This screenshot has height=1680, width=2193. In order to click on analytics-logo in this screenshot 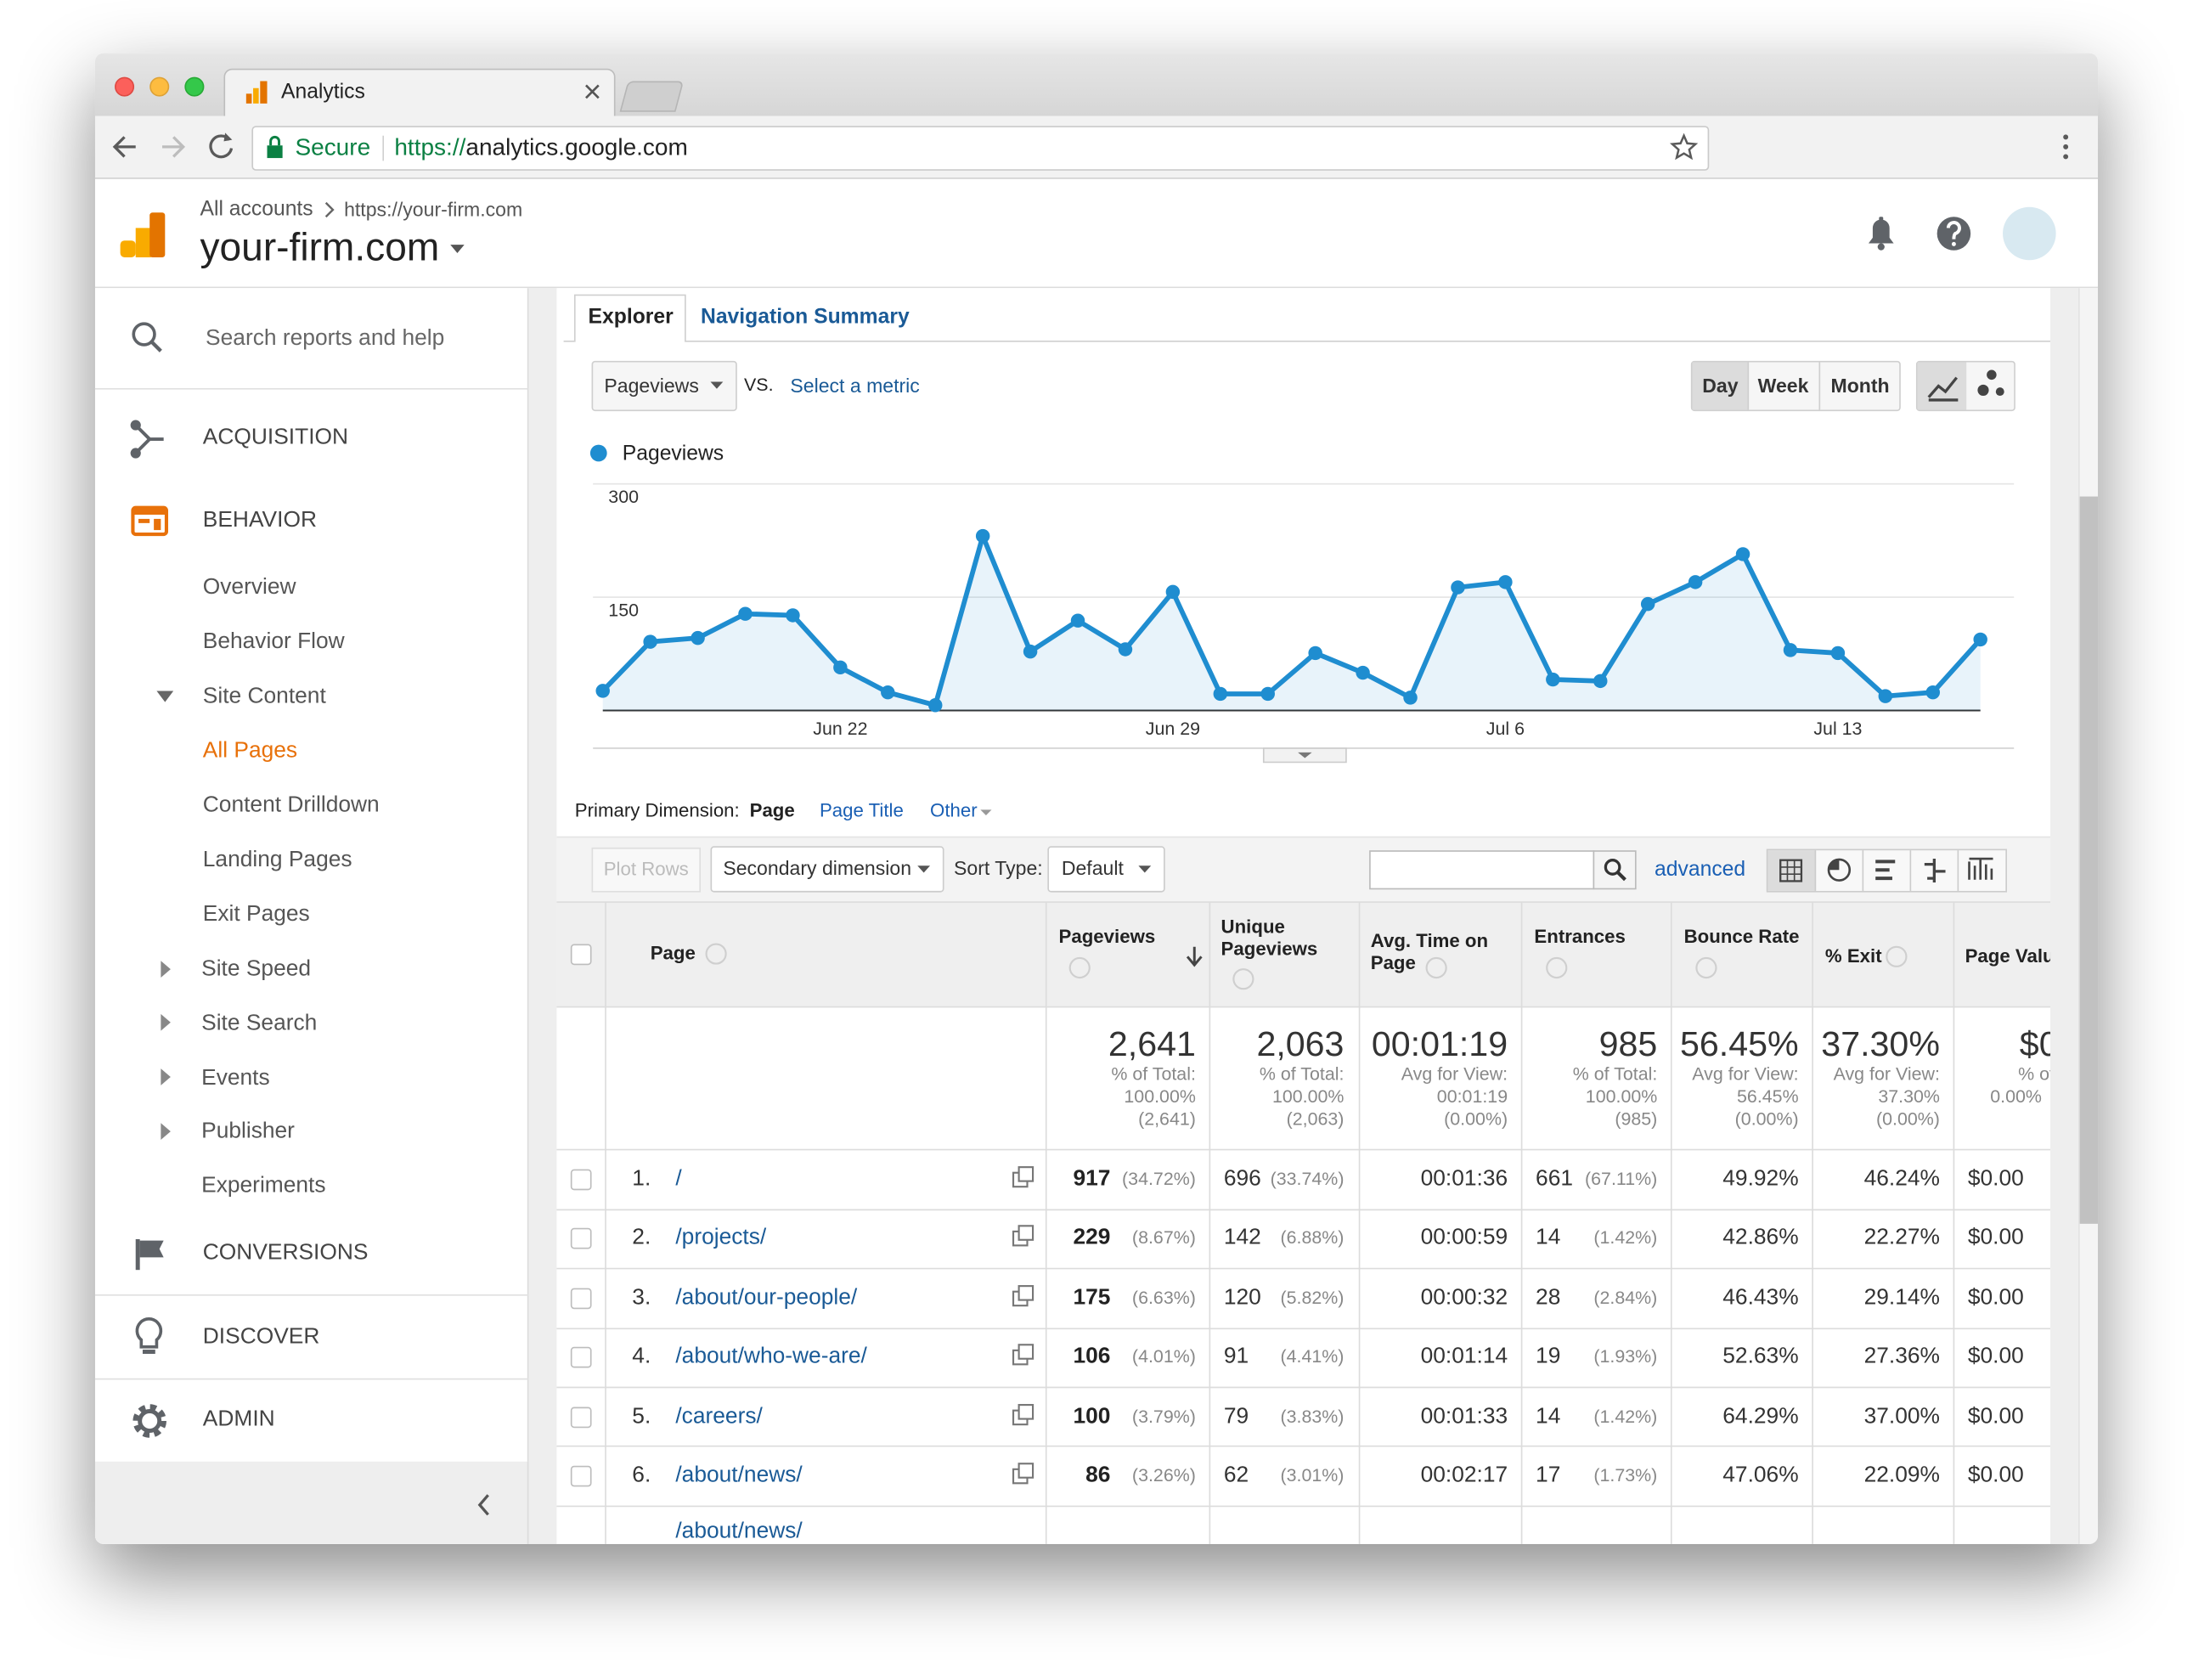, I will do `click(143, 235)`.